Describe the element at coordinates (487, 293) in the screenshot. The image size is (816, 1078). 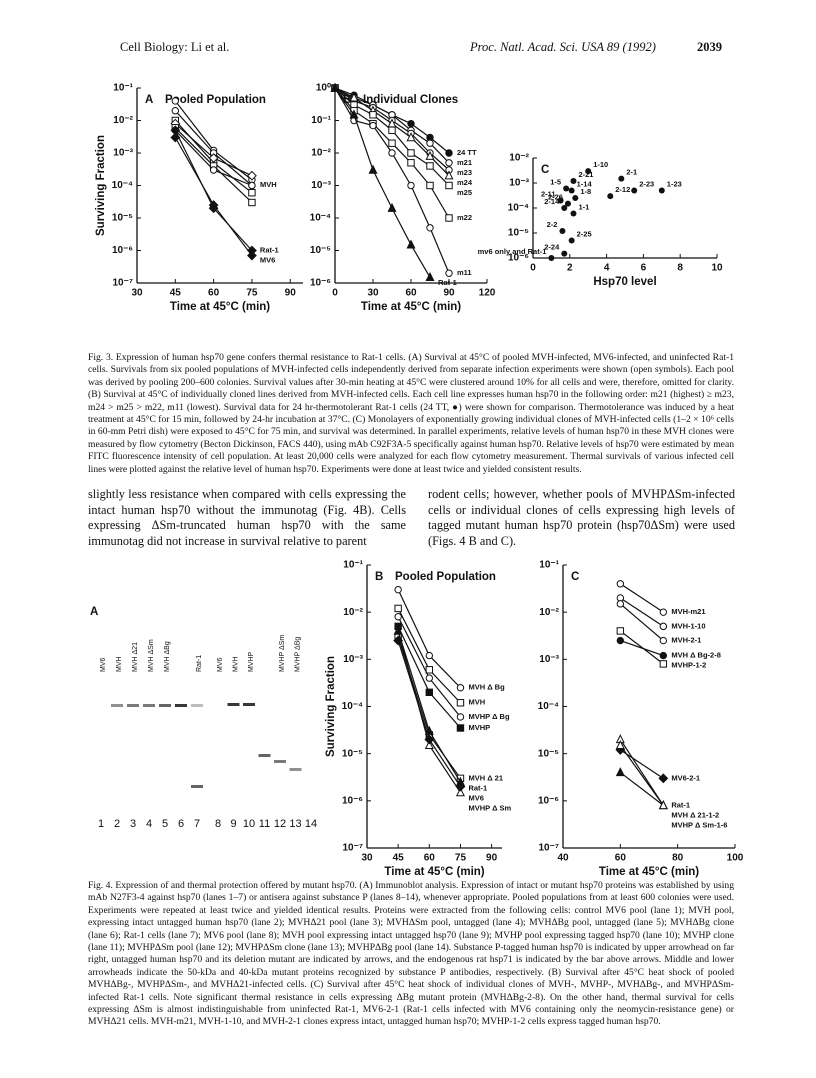
I see `x-tick-label: 120` at that location.